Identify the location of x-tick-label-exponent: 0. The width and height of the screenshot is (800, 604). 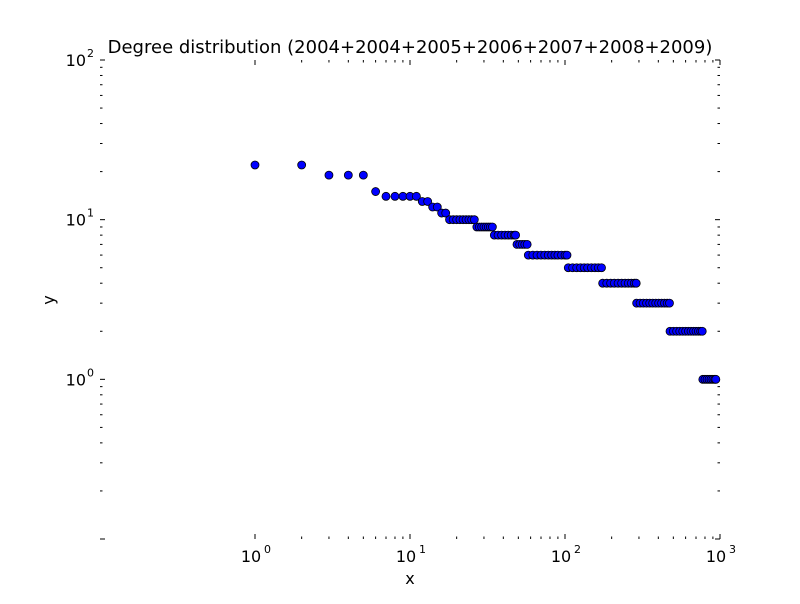
(267, 549).